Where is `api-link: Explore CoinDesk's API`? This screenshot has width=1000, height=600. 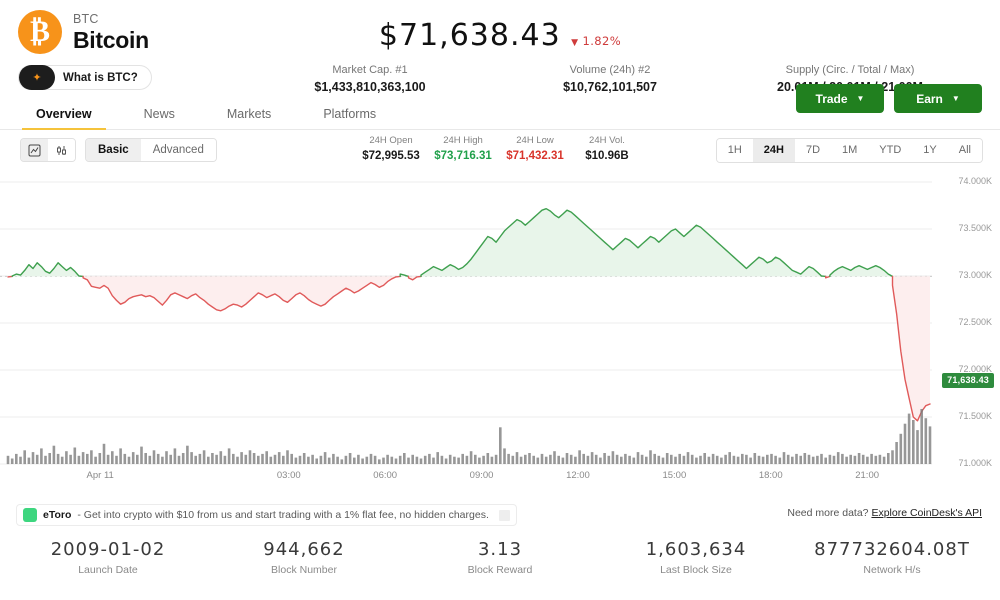 api-link: Explore CoinDesk's API is located at coordinates (926, 513).